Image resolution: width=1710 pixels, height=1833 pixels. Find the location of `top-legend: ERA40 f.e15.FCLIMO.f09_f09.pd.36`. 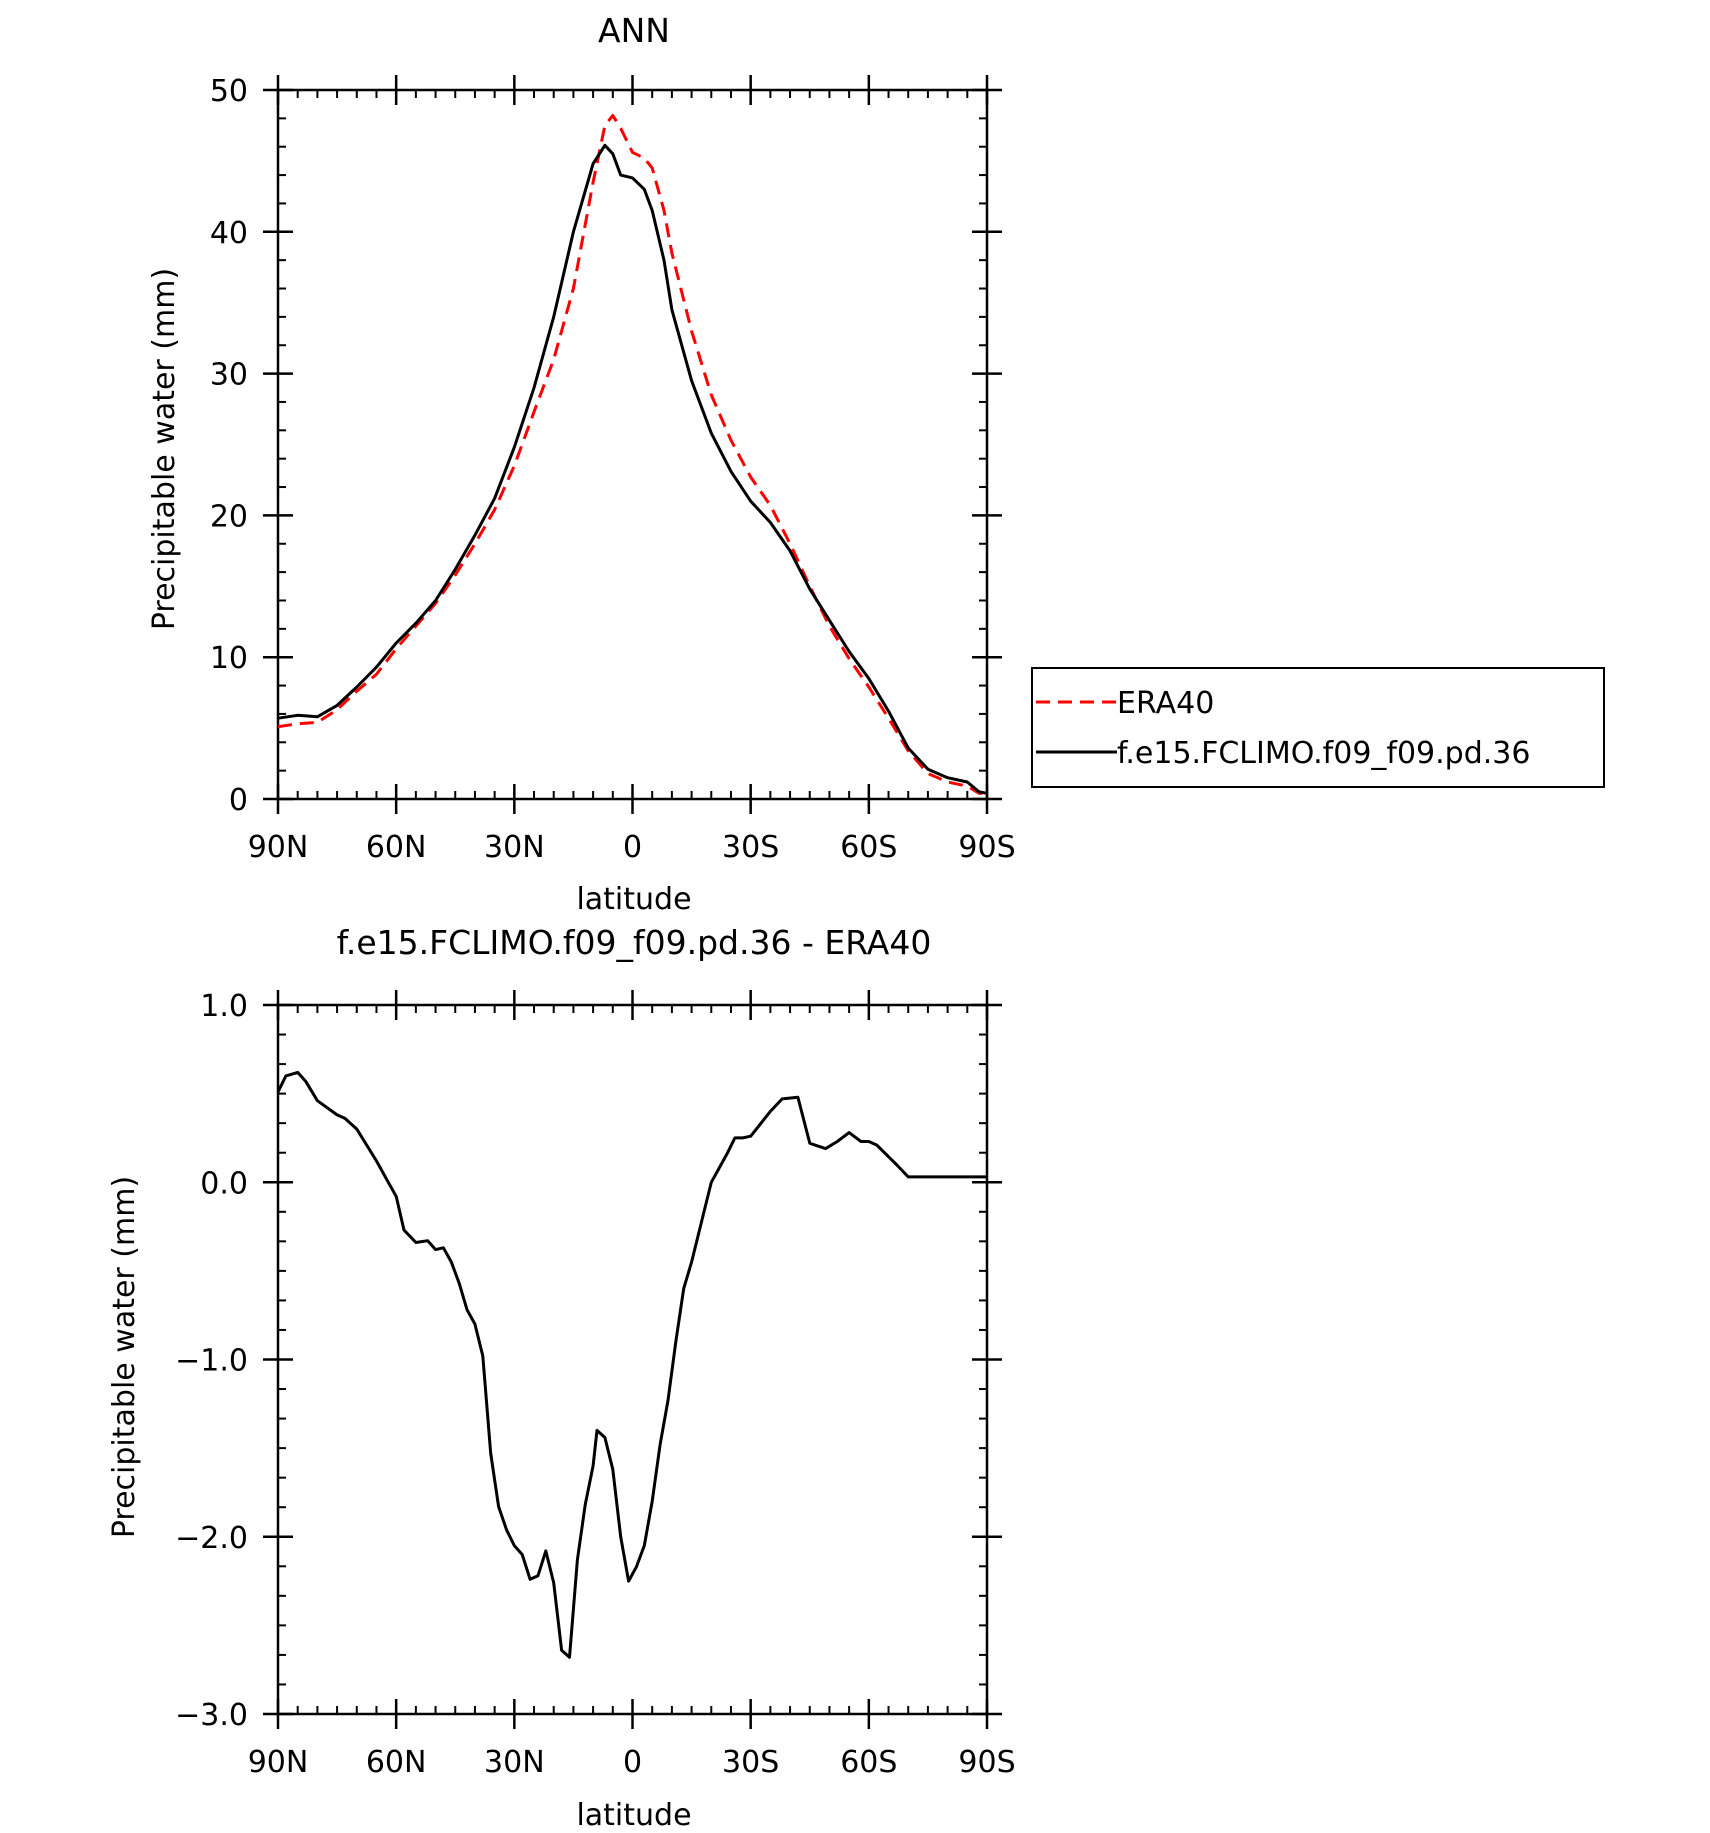

top-legend: ERA40 f.e15.FCLIMO.f09_f09.pd.36 is located at coordinates (1318, 727).